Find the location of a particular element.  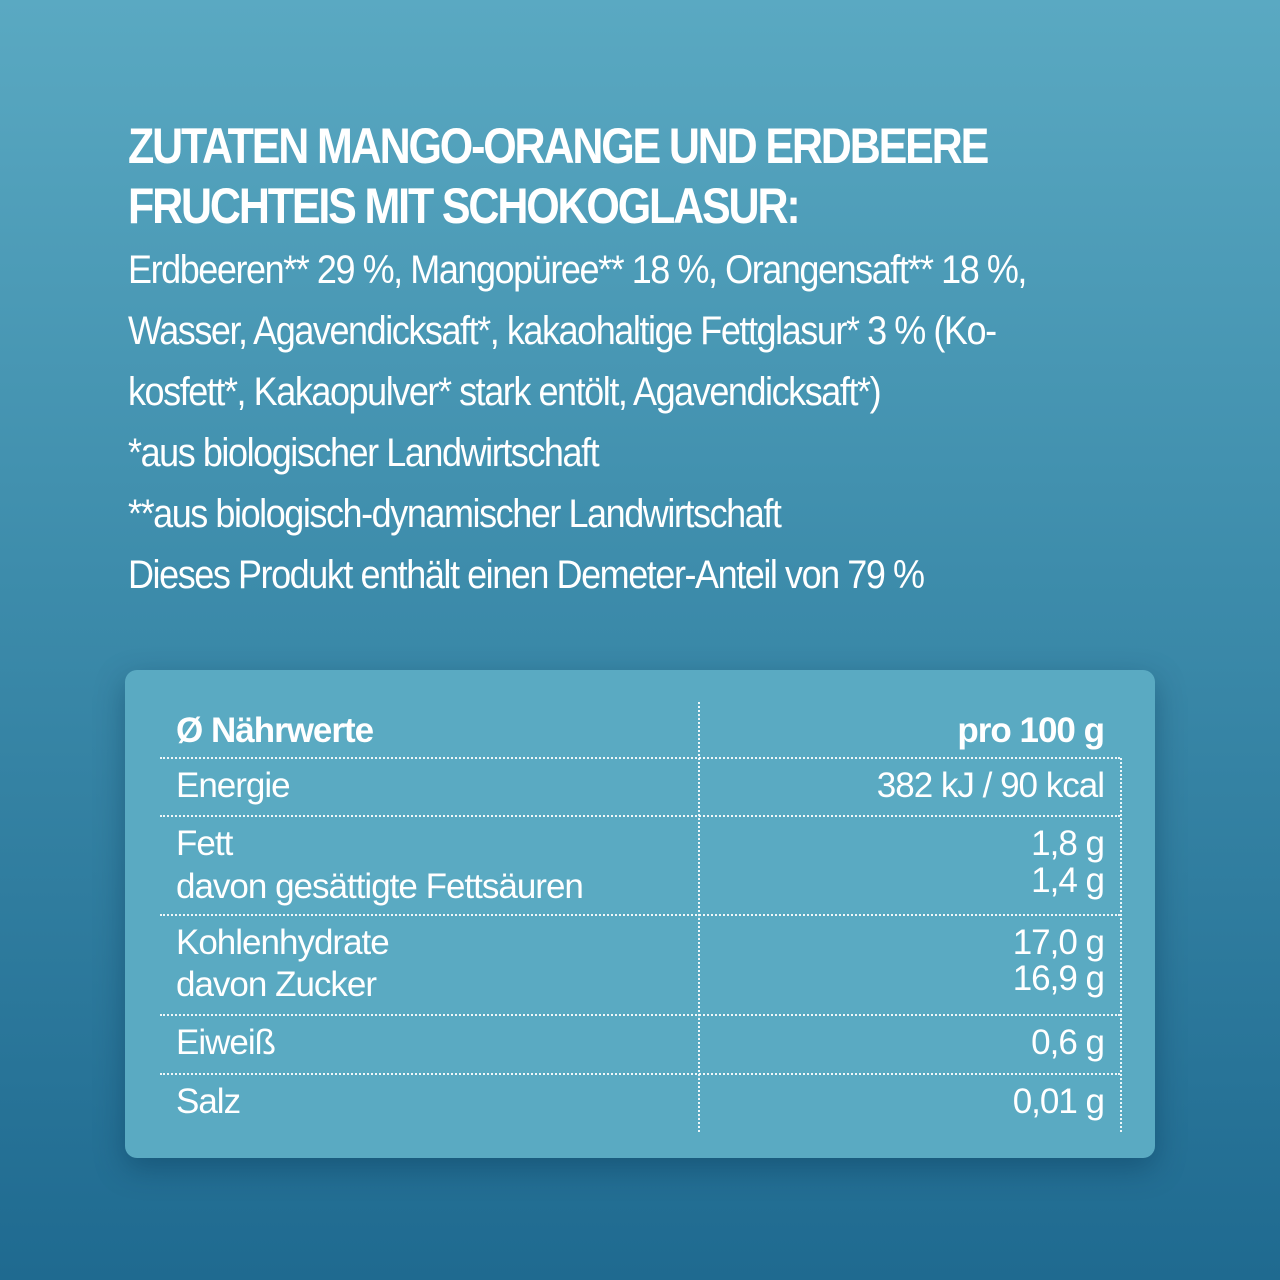

table-row: Eiweiß 0,6 g is located at coordinates (640, 1045).